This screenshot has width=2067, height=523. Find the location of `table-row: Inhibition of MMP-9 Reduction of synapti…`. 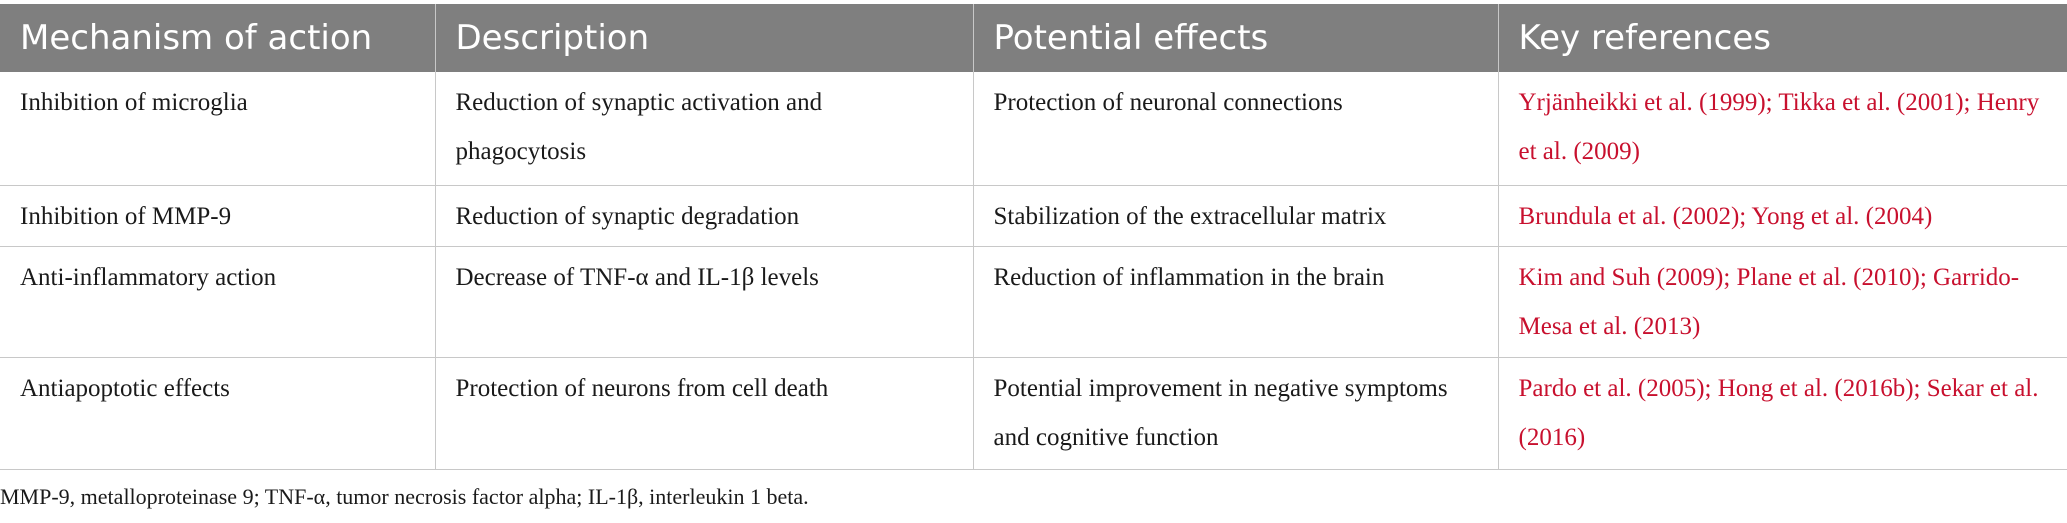

table-row: Inhibition of MMP-9 Reduction of synapti… is located at coordinates (1033, 216).